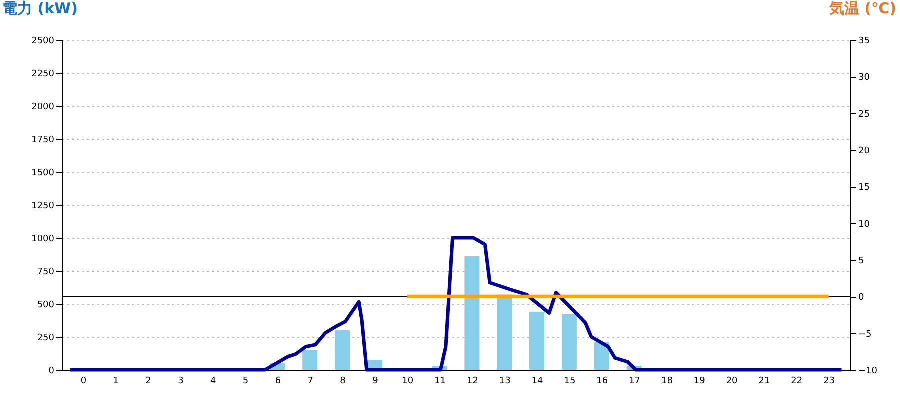 This screenshot has width=900, height=400. Describe the element at coordinates (864, 41) in the screenshot. I see `y2-tick-label: 35` at that location.